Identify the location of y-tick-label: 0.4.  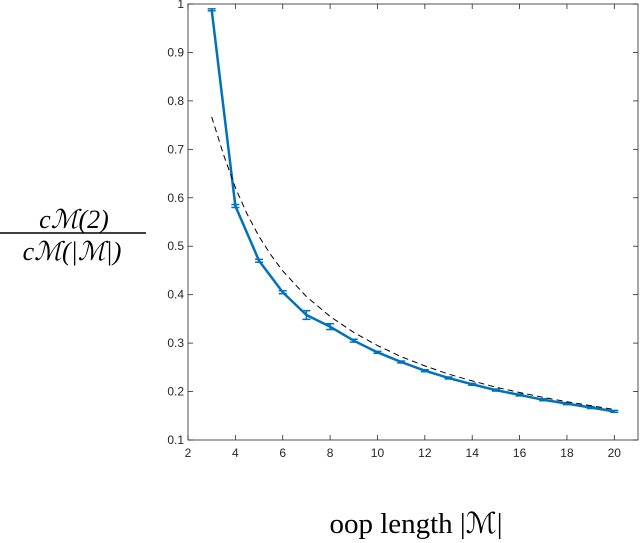
(175, 295).